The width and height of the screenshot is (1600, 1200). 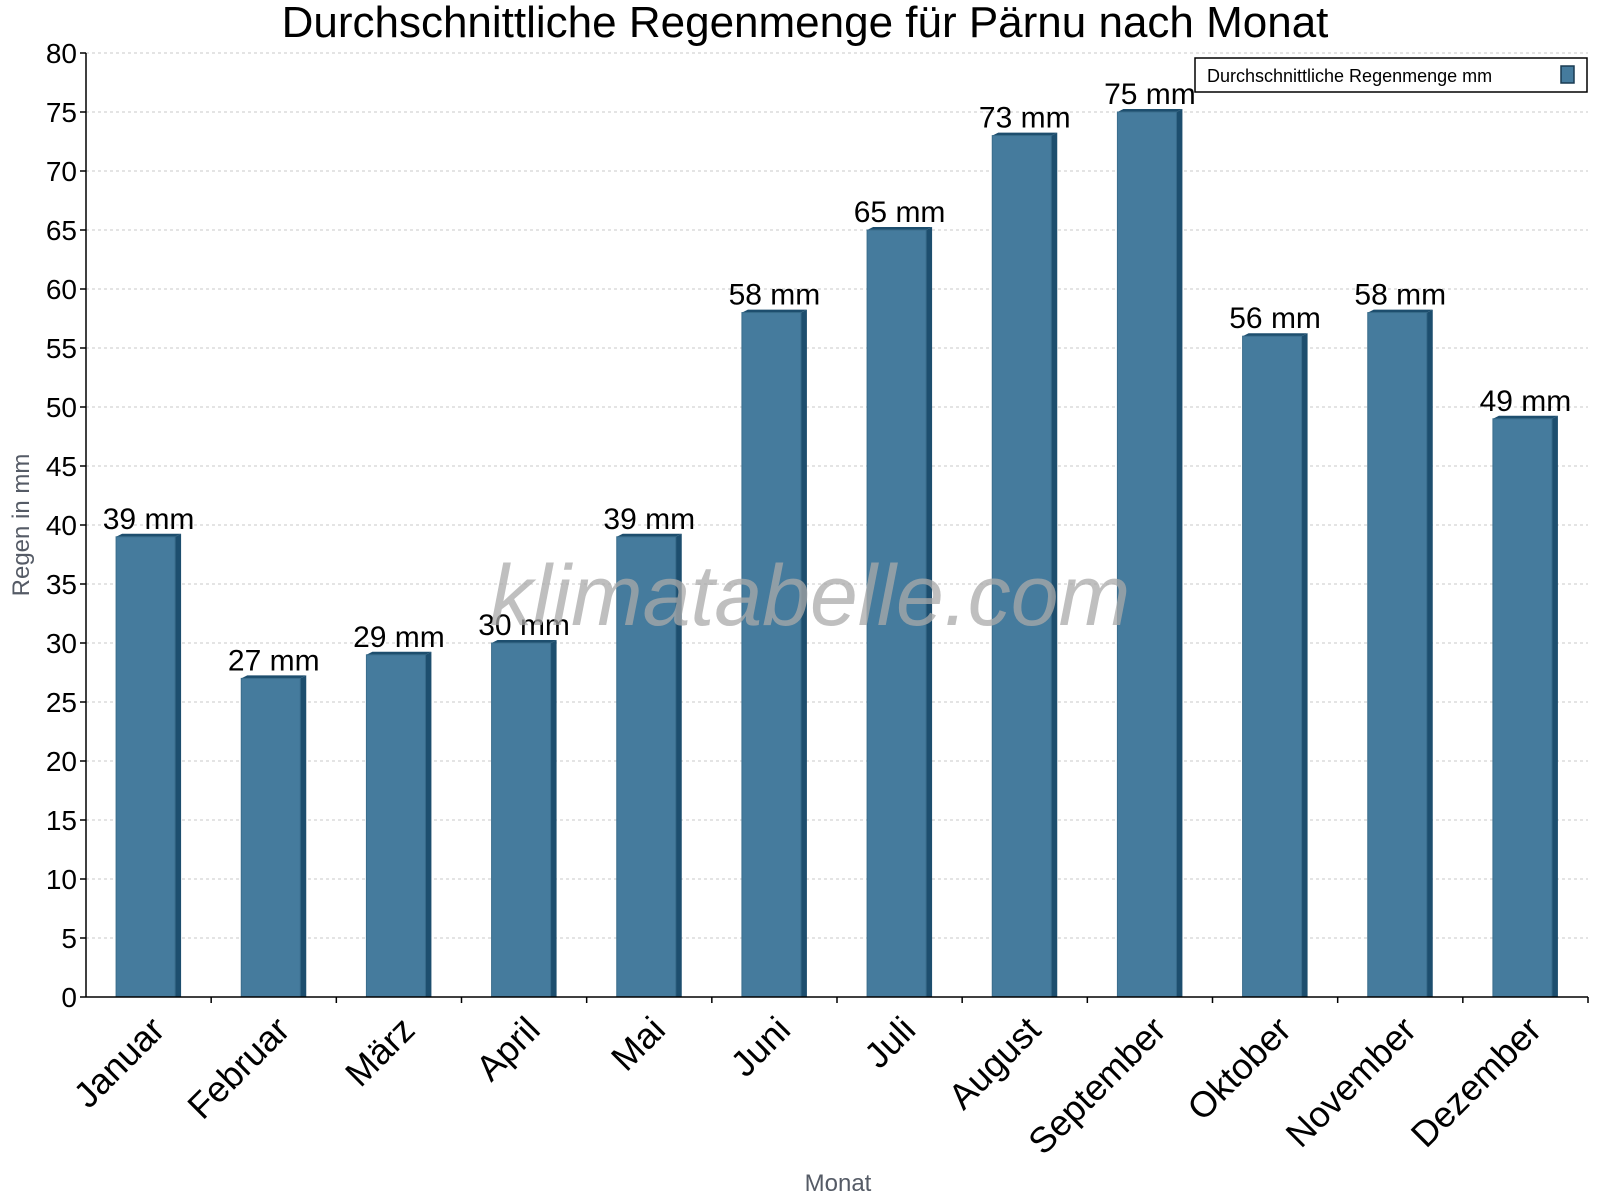 I want to click on data-label: 30 mm, so click(x=524, y=625).